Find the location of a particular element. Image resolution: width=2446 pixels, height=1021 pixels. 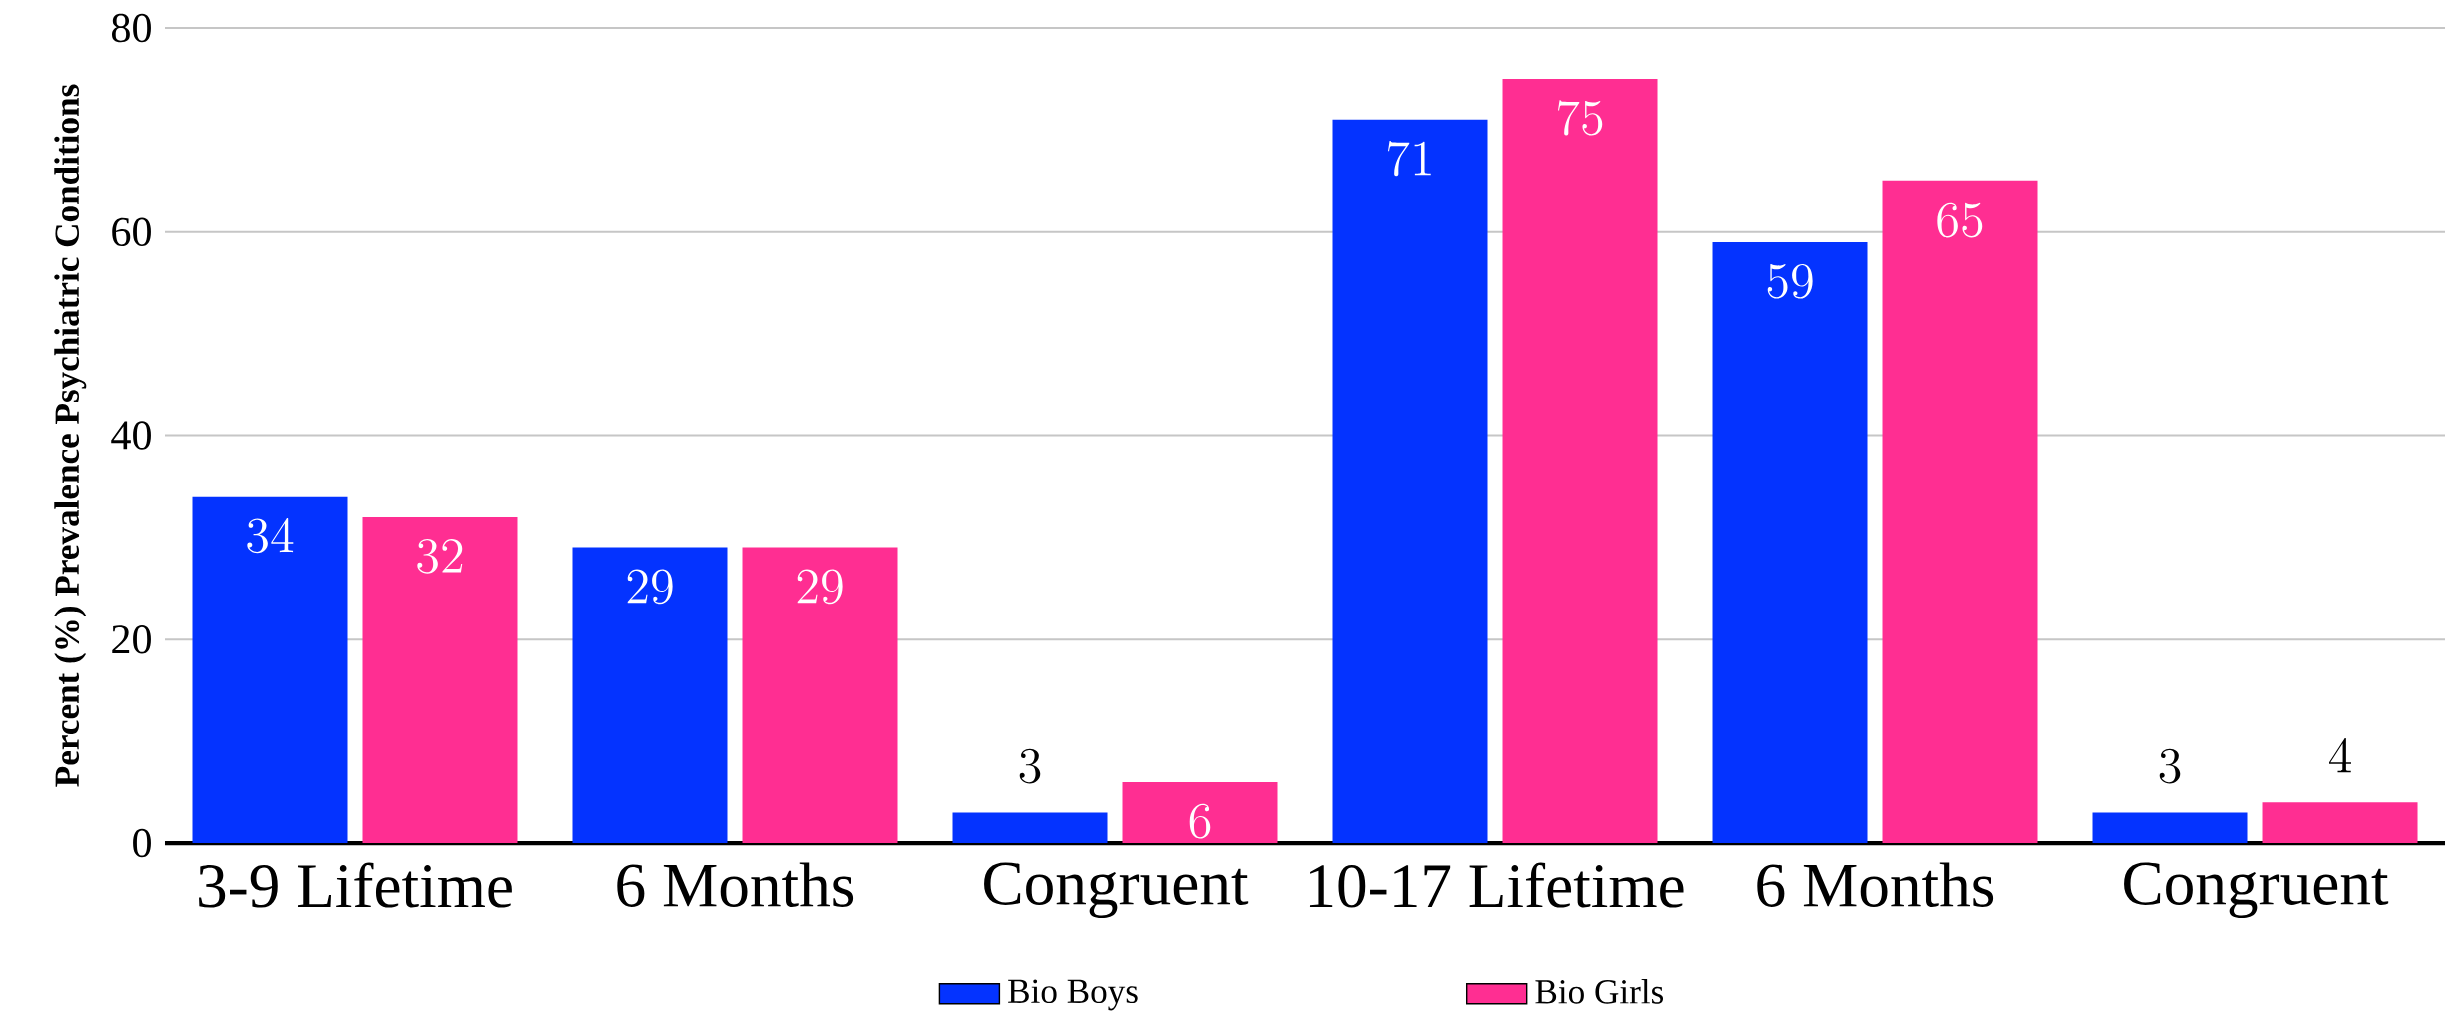

legend-label: Bio Boys is located at coordinates (1073, 995).